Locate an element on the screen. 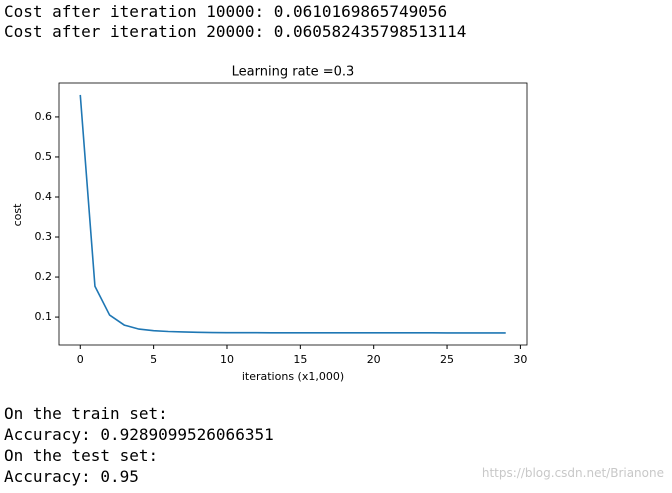 Image resolution: width=672 pixels, height=493 pixels. y-tick-label: 0.3 is located at coordinates (44, 236).